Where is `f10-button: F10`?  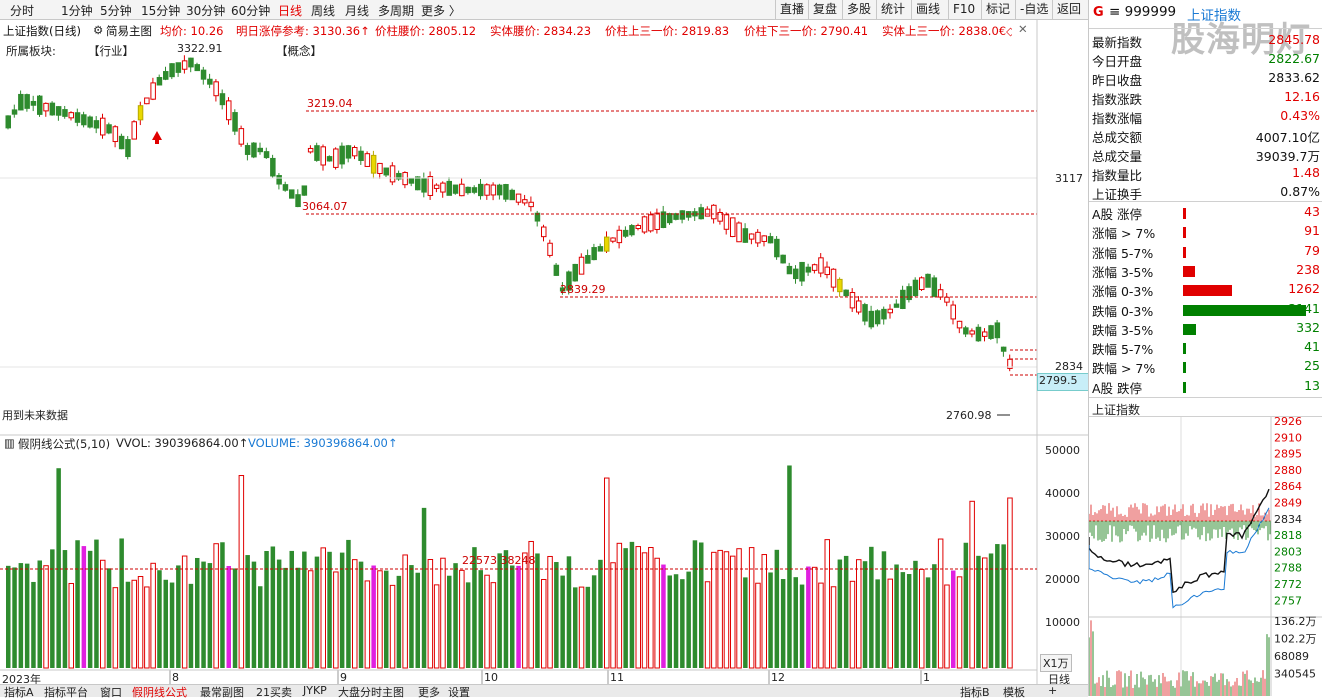 f10-button: F10 is located at coordinates (963, 9).